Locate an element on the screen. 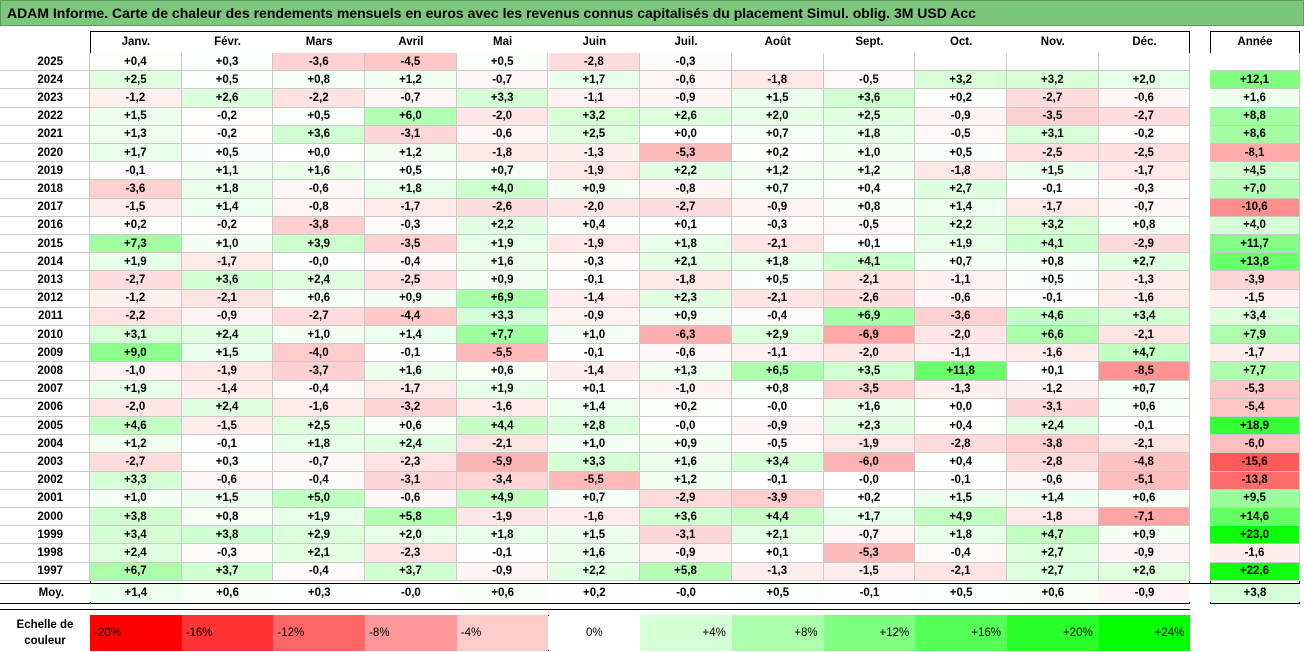 The height and width of the screenshot is (652, 1304). year-label: 2023 is located at coordinates (45, 98).